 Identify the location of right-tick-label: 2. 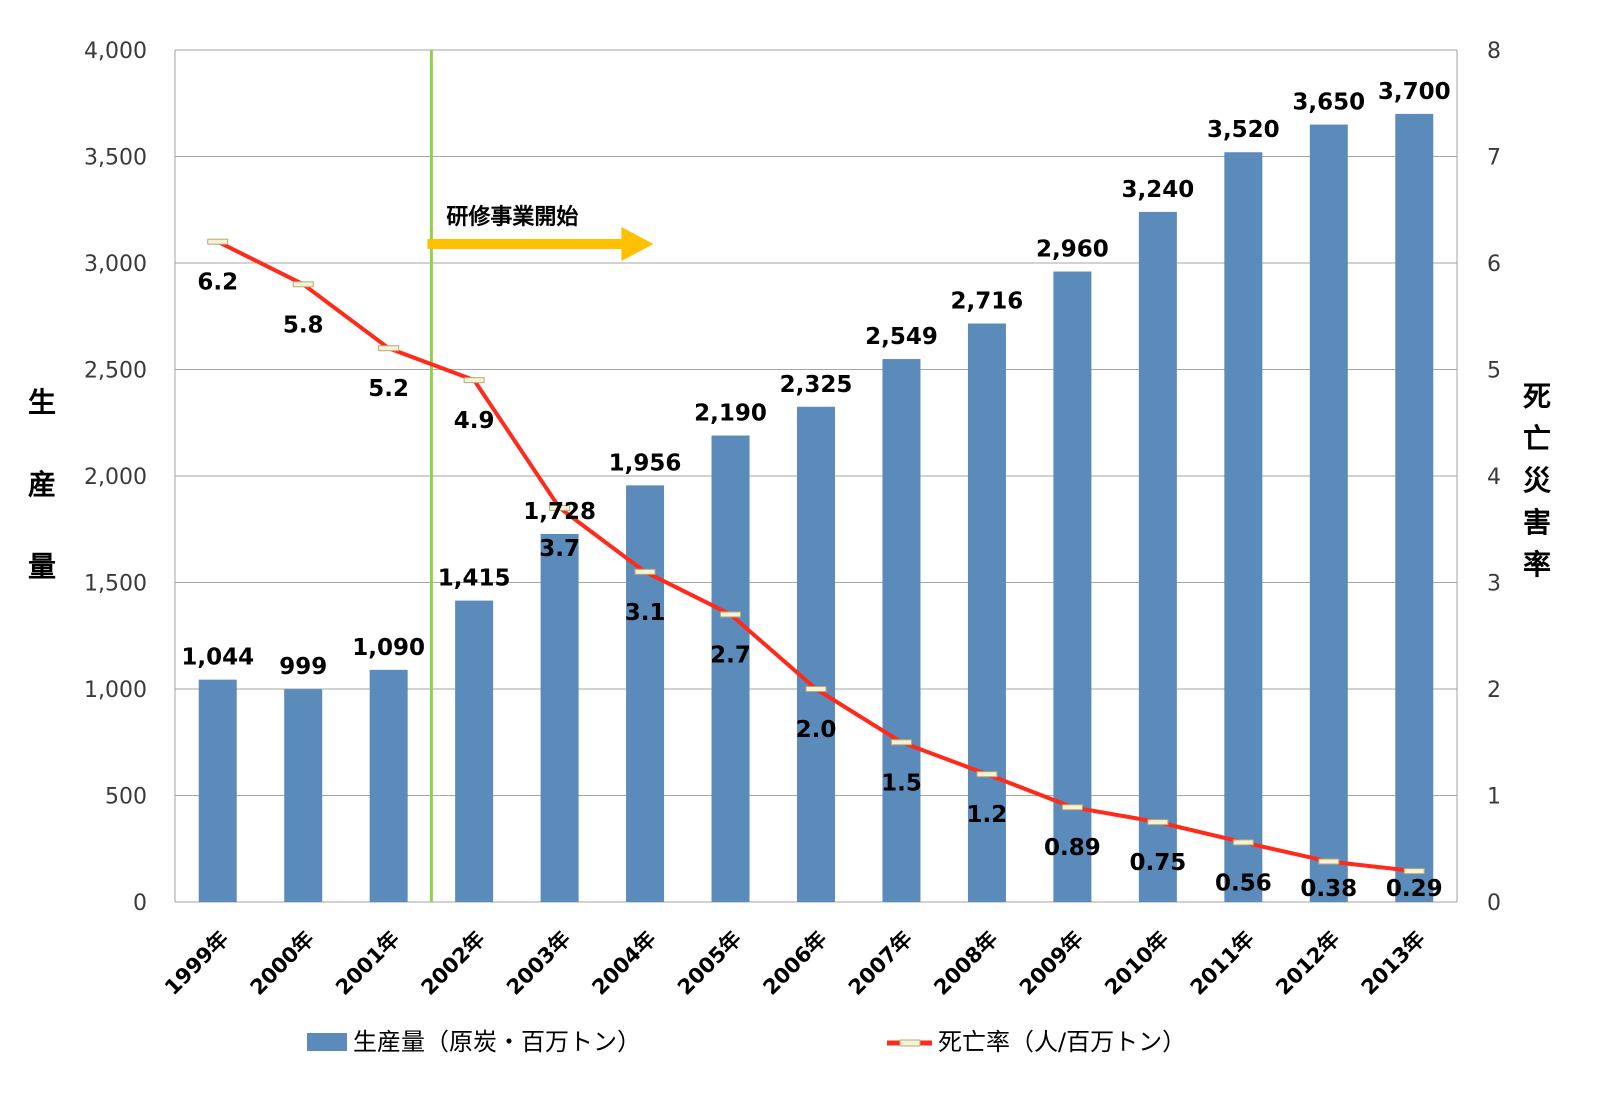
(1494, 690).